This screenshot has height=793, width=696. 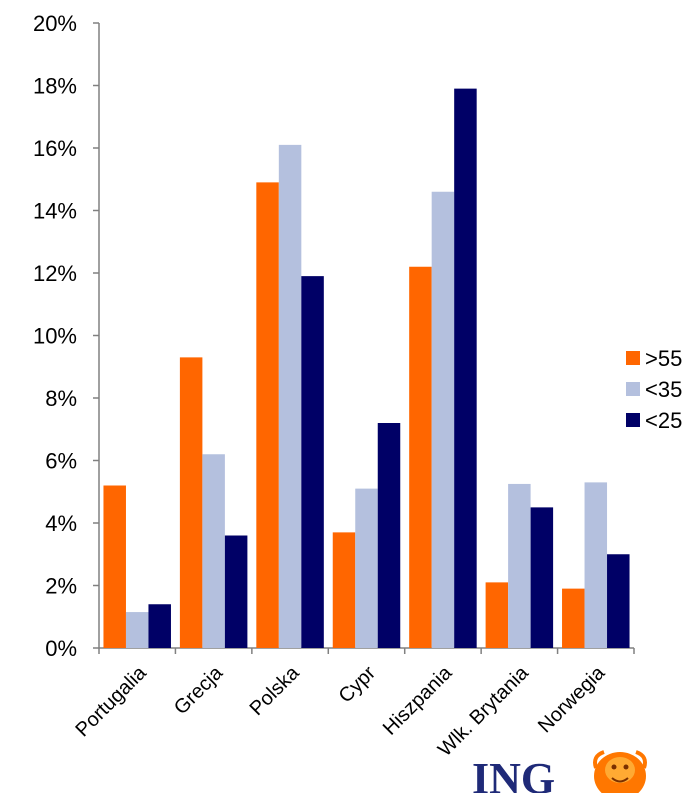 I want to click on legend-label: <25, so click(x=663, y=420).